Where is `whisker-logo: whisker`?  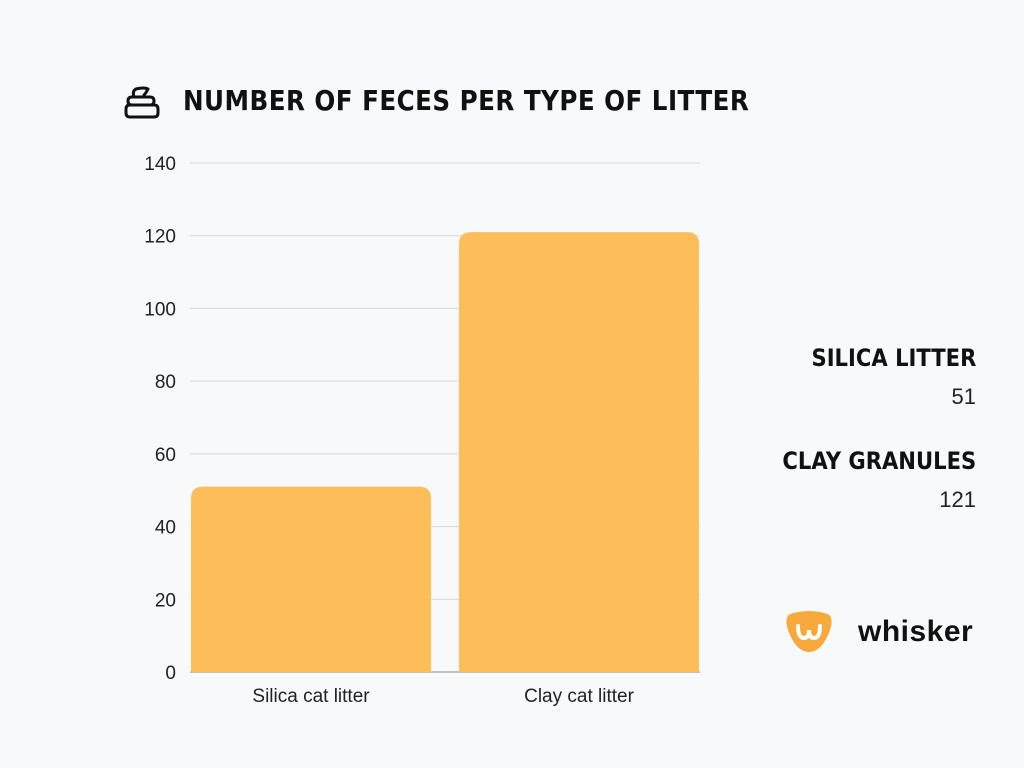 whisker-logo: whisker is located at coordinates (878, 632).